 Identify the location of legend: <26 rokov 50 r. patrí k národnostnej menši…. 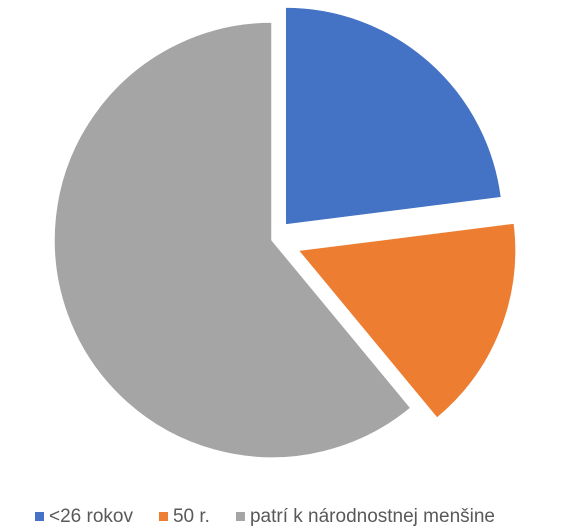
(265, 516).